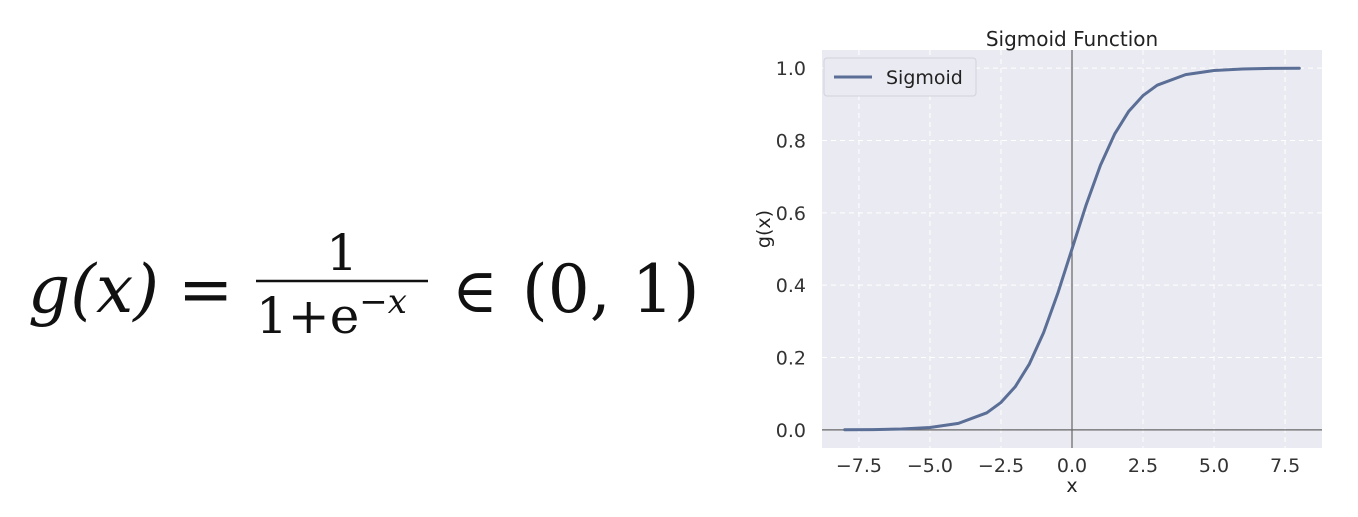 The height and width of the screenshot is (517, 1358). I want to click on y-tick-label: 0.0, so click(791, 431).